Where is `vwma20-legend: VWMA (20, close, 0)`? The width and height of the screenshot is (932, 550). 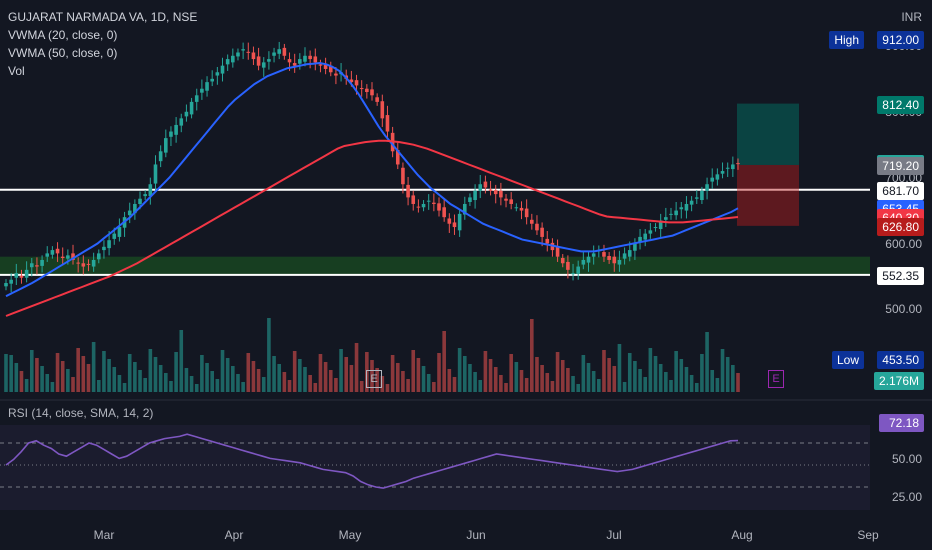
vwma20-legend: VWMA (20, close, 0) is located at coordinates (63, 35).